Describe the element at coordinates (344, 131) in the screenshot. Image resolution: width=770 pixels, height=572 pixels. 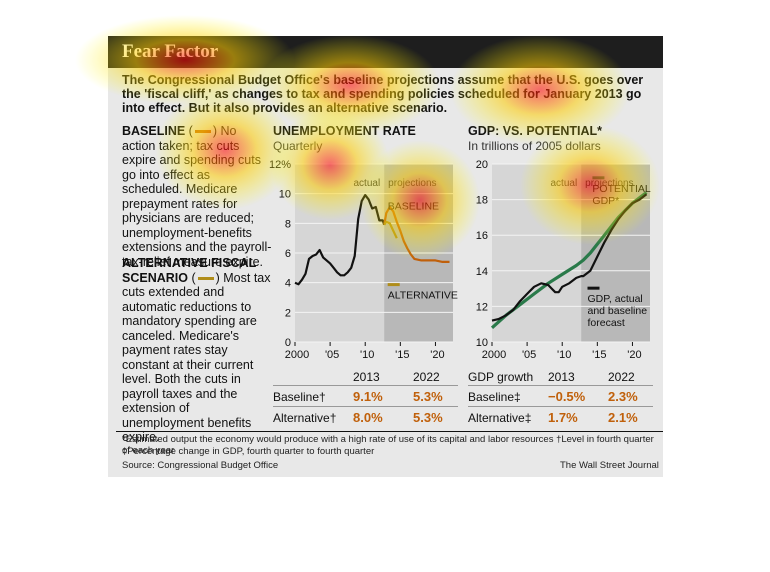
I see `unemployment-title: UNEMPLOYMENT RATE` at that location.